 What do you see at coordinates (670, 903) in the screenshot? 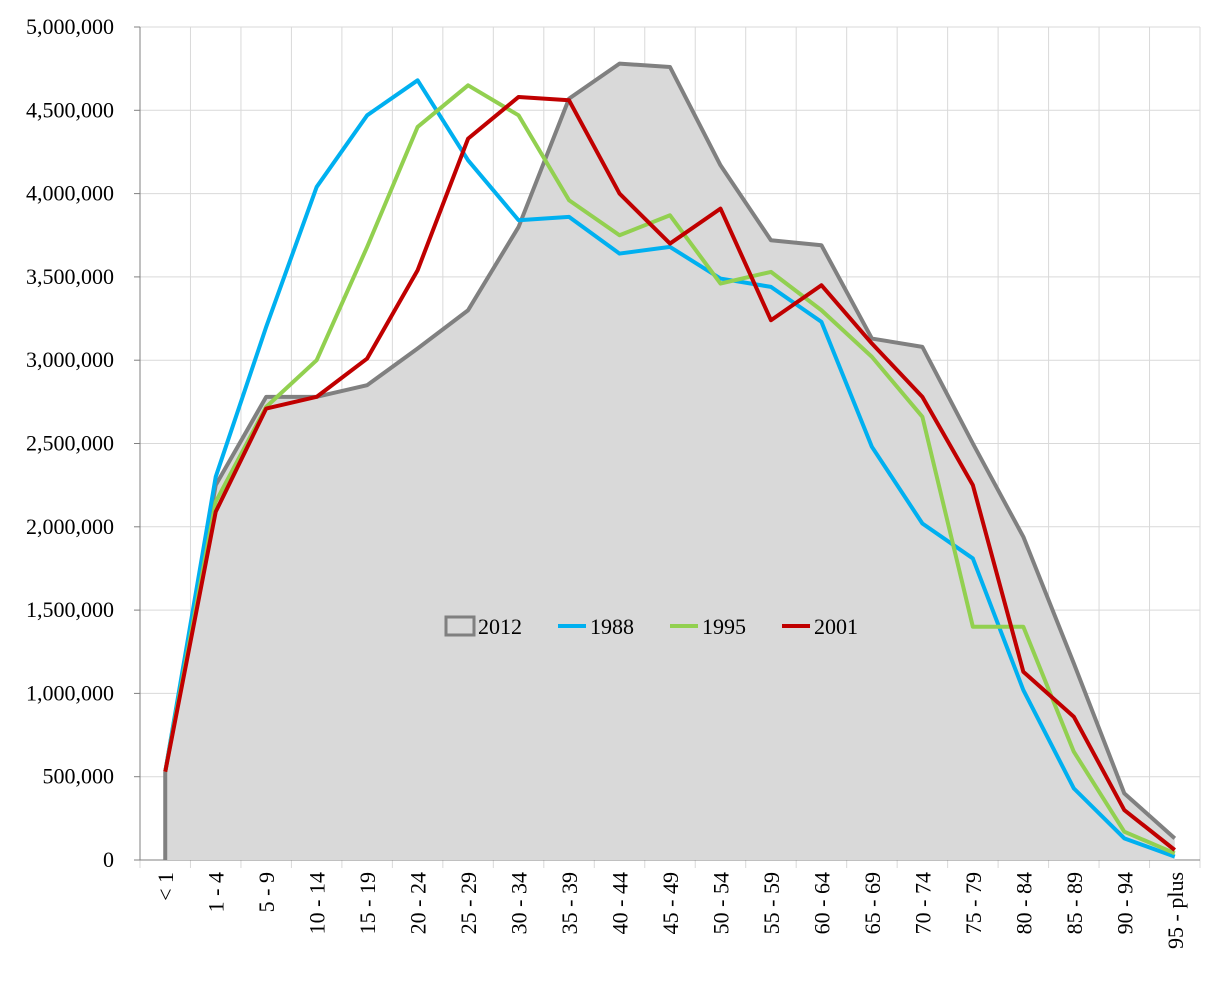
I see `x-tick-label: 45 - 49` at bounding box center [670, 903].